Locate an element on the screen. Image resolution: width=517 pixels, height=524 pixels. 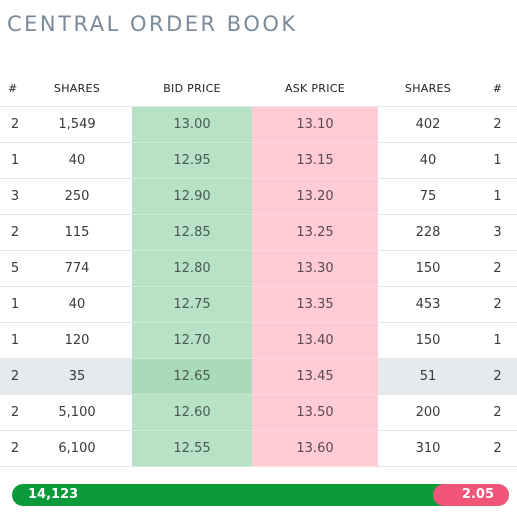
header-ask-price: ASK PRICE is located at coordinates (315, 88).